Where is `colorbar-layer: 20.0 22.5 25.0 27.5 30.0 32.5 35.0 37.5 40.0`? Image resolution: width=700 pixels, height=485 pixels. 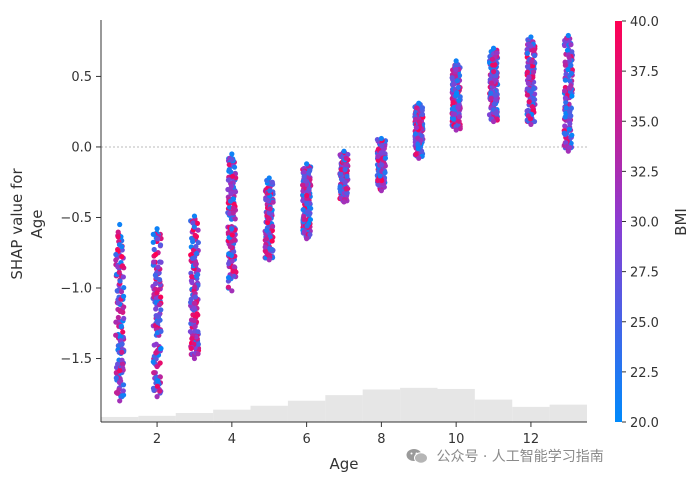
colorbar-layer: 20.0 22.5 25.0 27.5 30.0 32.5 35.0 37.5 40.0 is located at coordinates (637, 223).